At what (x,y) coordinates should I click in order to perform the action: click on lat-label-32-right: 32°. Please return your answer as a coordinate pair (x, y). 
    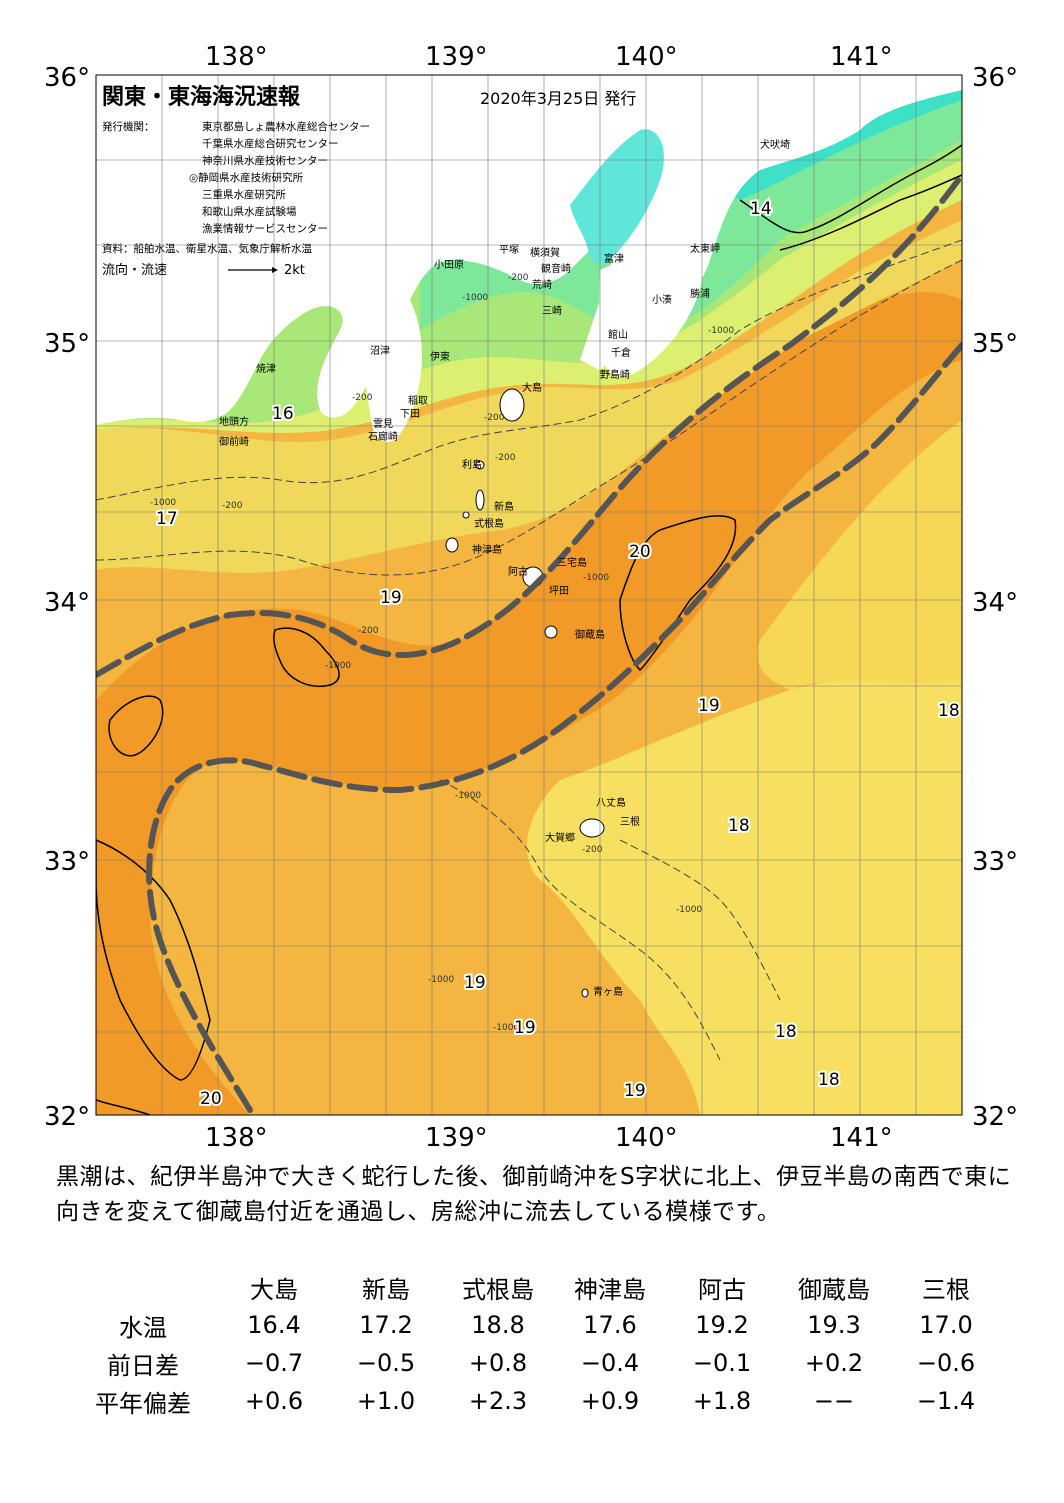
    Looking at the image, I should click on (995, 1117).